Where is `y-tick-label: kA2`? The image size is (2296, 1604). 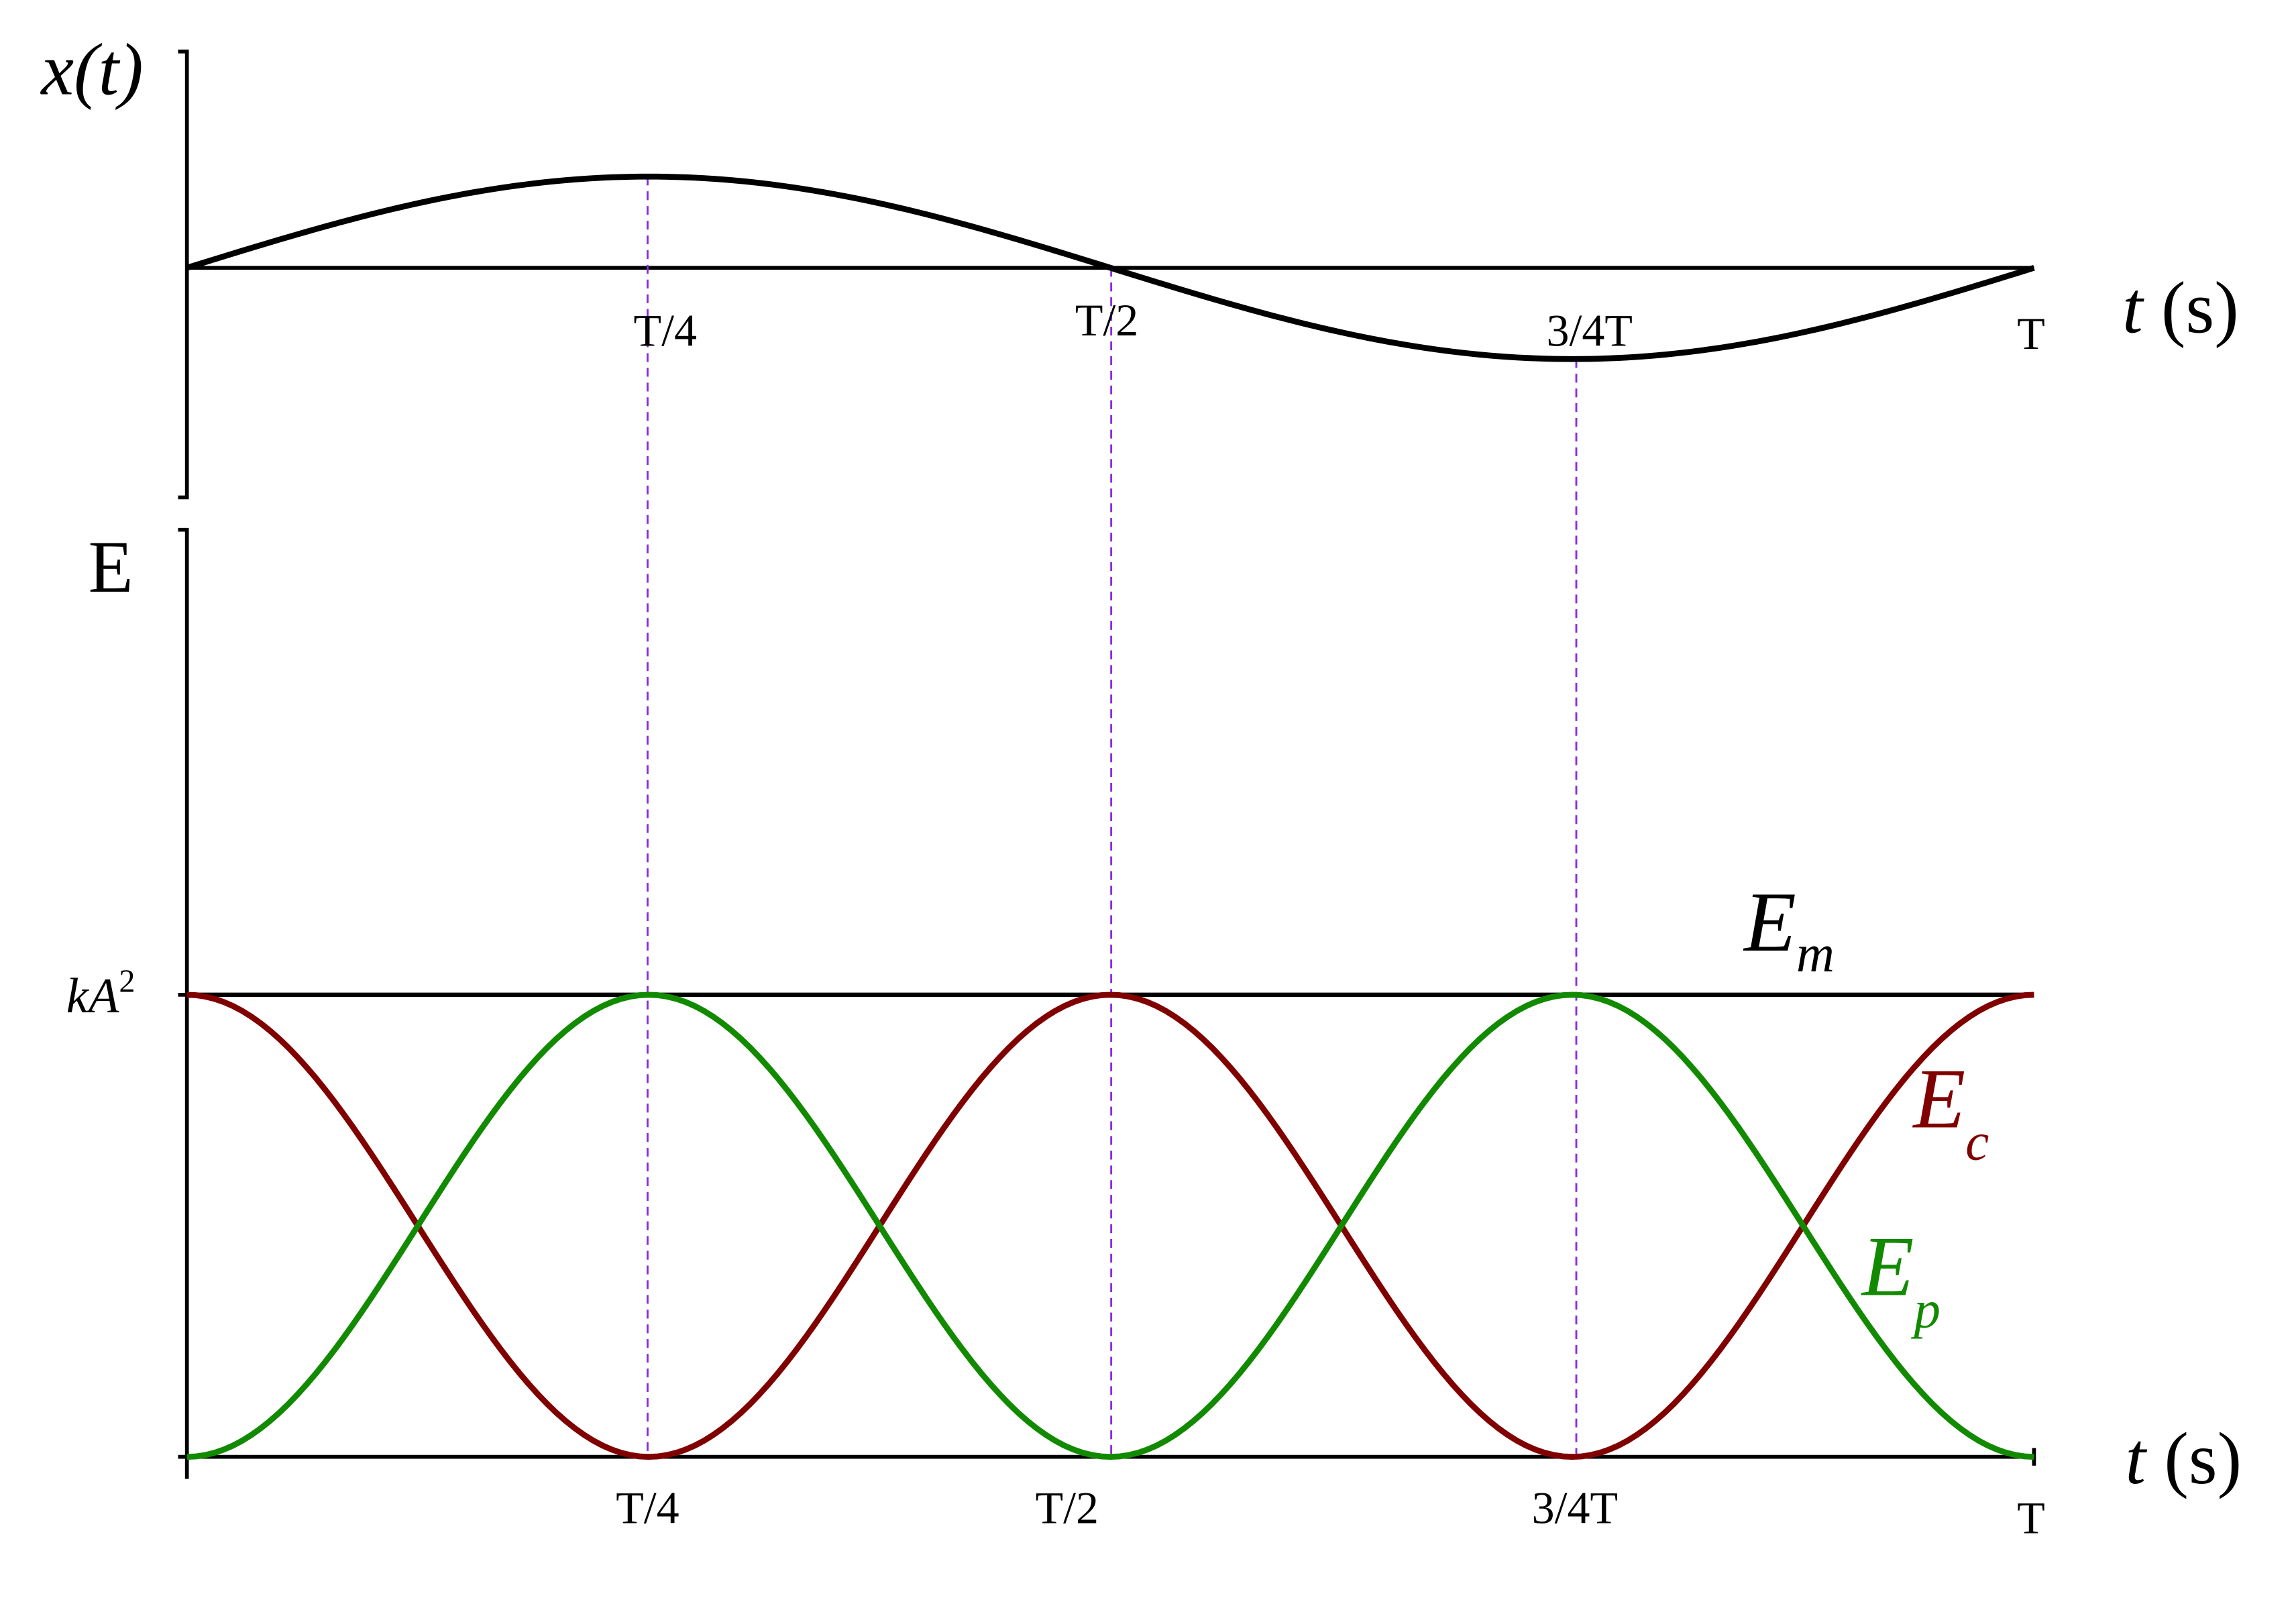 y-tick-label: kA2 is located at coordinates (100, 993).